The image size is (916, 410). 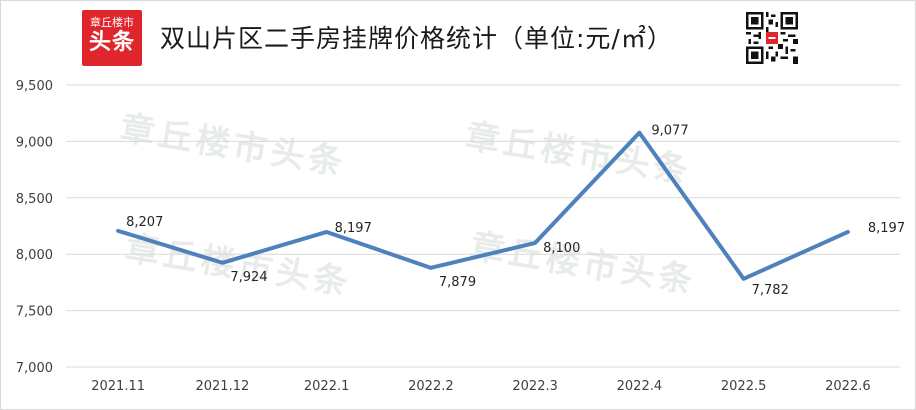 I want to click on y-tick-label: 8,500, so click(x=34, y=199).